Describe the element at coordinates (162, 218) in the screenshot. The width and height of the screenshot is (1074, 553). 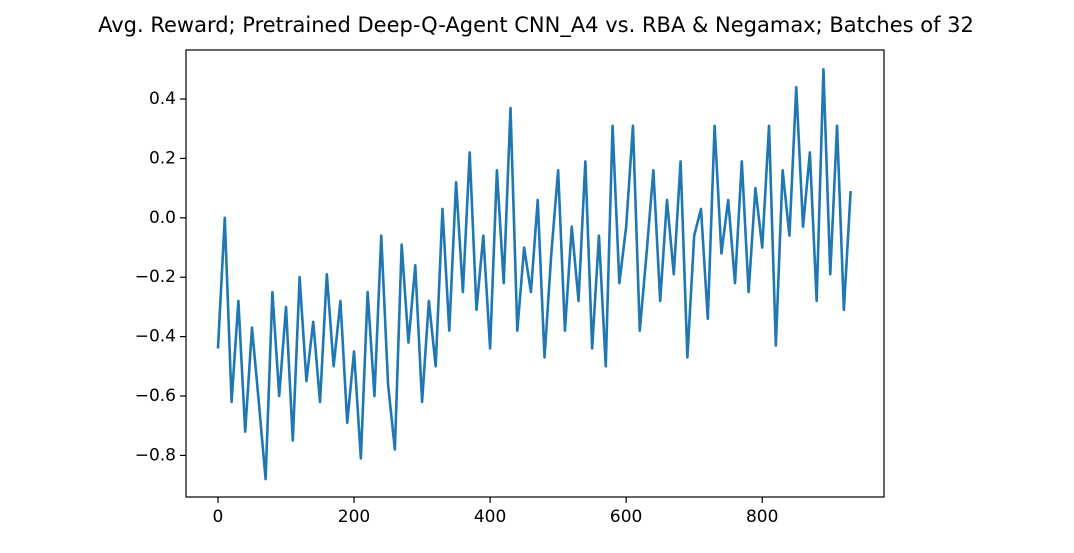
I see `y-tick-label: 0.0` at that location.